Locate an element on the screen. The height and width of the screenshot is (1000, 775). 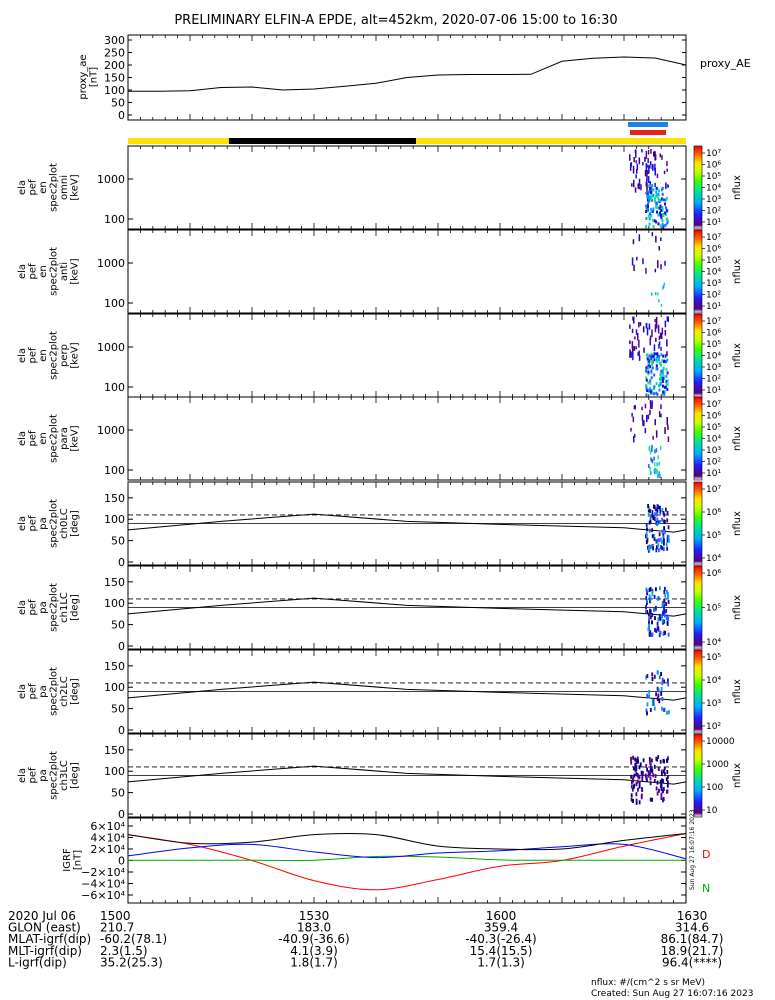
y-tick-label: 0 is located at coordinates (121, 730).